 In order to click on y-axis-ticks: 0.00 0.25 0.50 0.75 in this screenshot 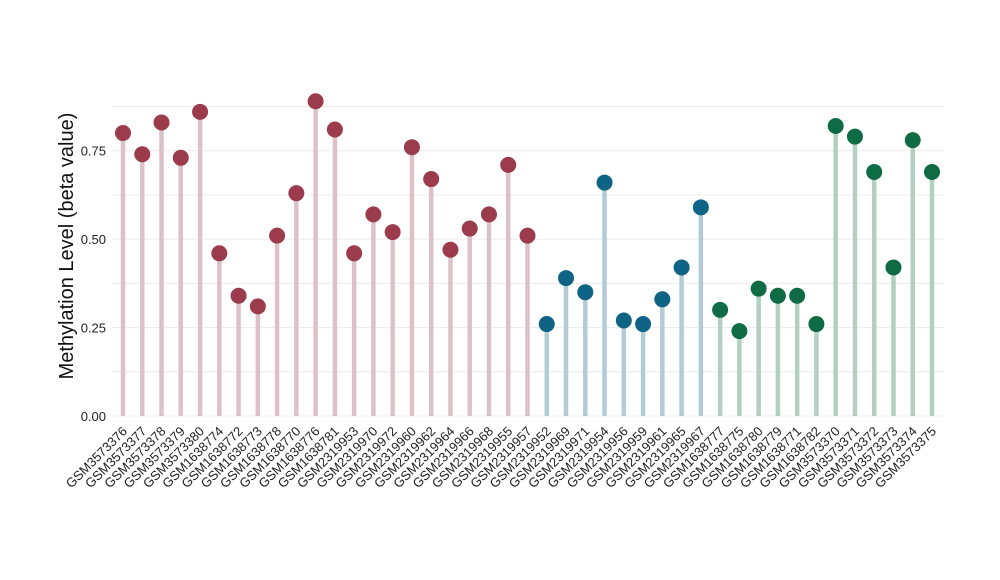, I will do `click(93, 284)`.